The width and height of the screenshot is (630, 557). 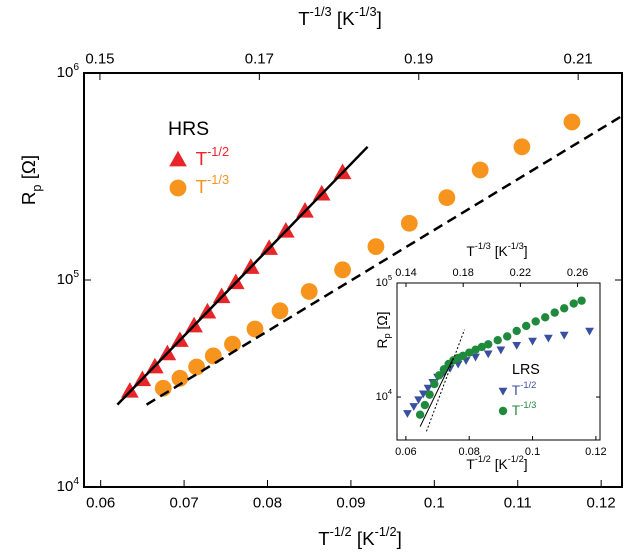 I want to click on legend-label: T-1/2, so click(x=524, y=388).